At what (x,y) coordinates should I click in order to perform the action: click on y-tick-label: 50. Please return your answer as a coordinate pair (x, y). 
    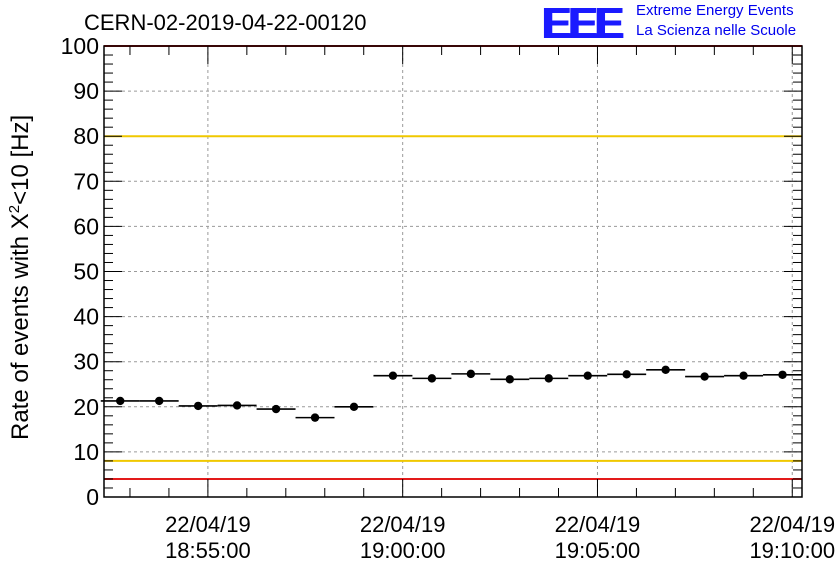
    Looking at the image, I should click on (86, 272).